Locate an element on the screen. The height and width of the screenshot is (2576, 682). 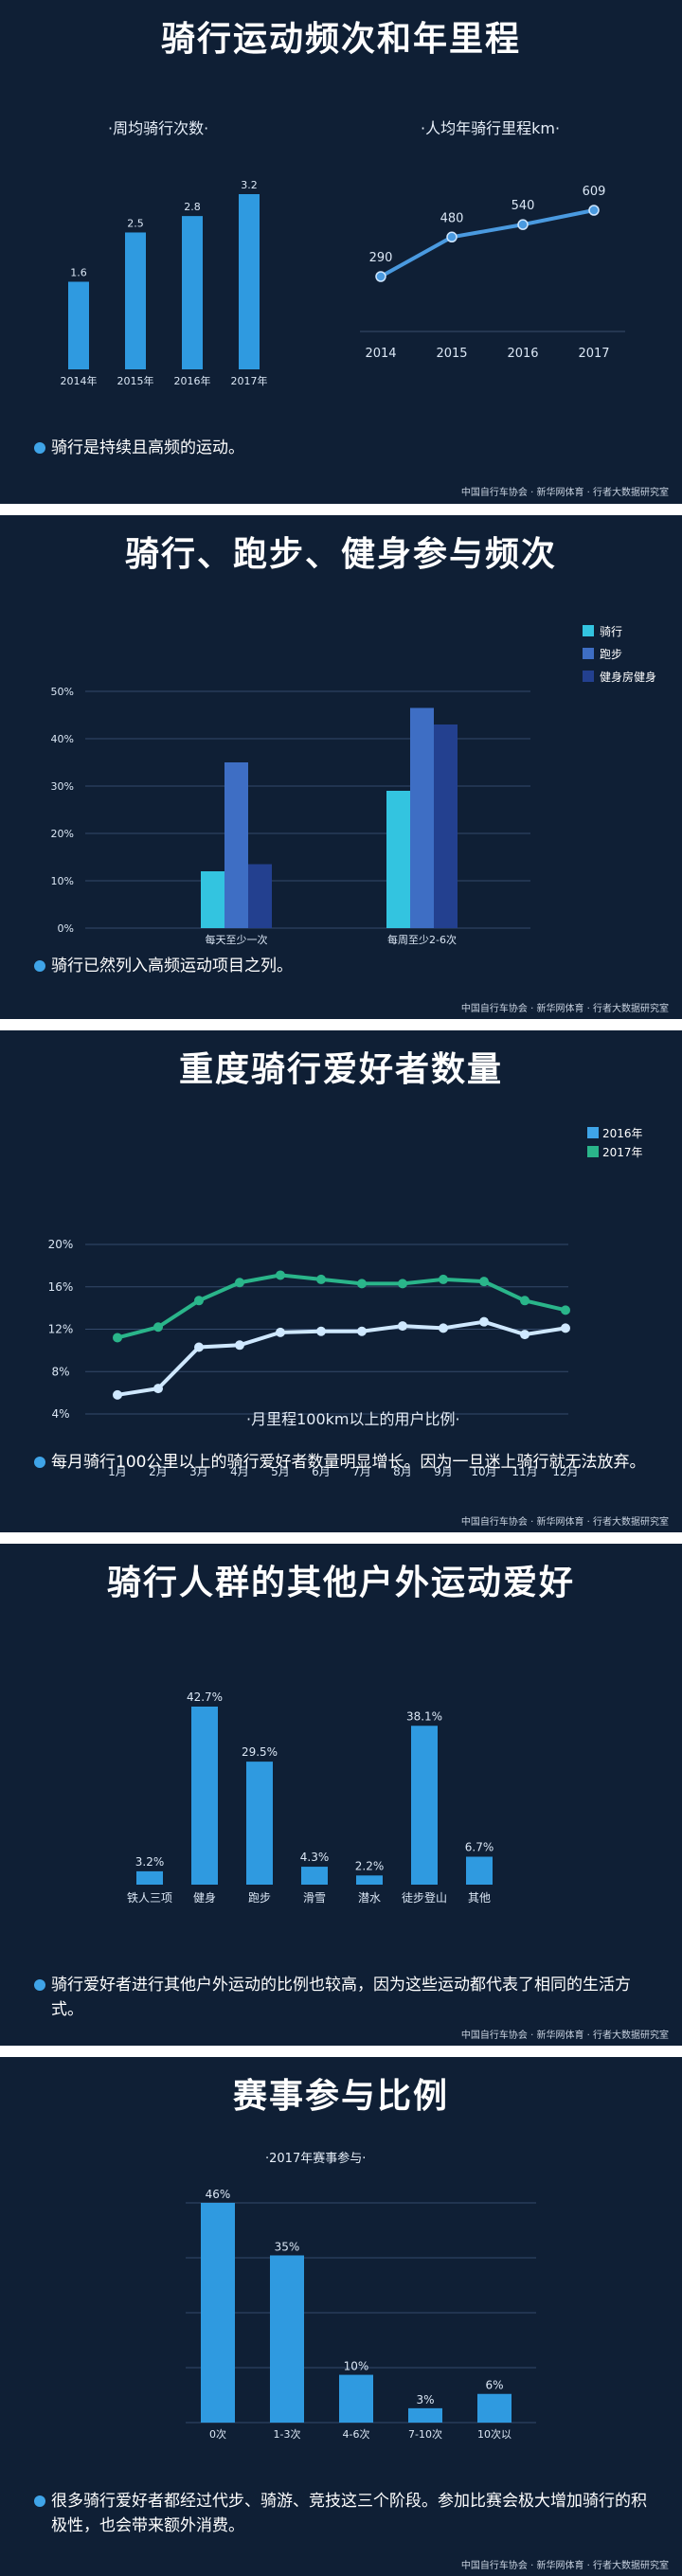
x-tick-label: 9月 is located at coordinates (443, 1471).